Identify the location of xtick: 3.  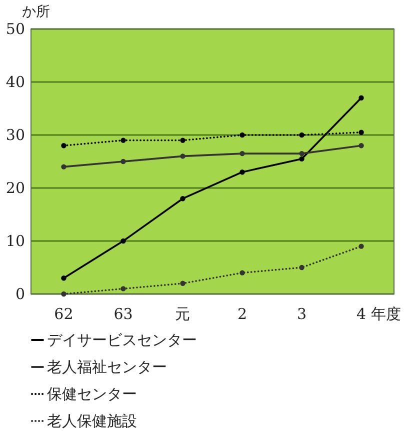
(302, 314).